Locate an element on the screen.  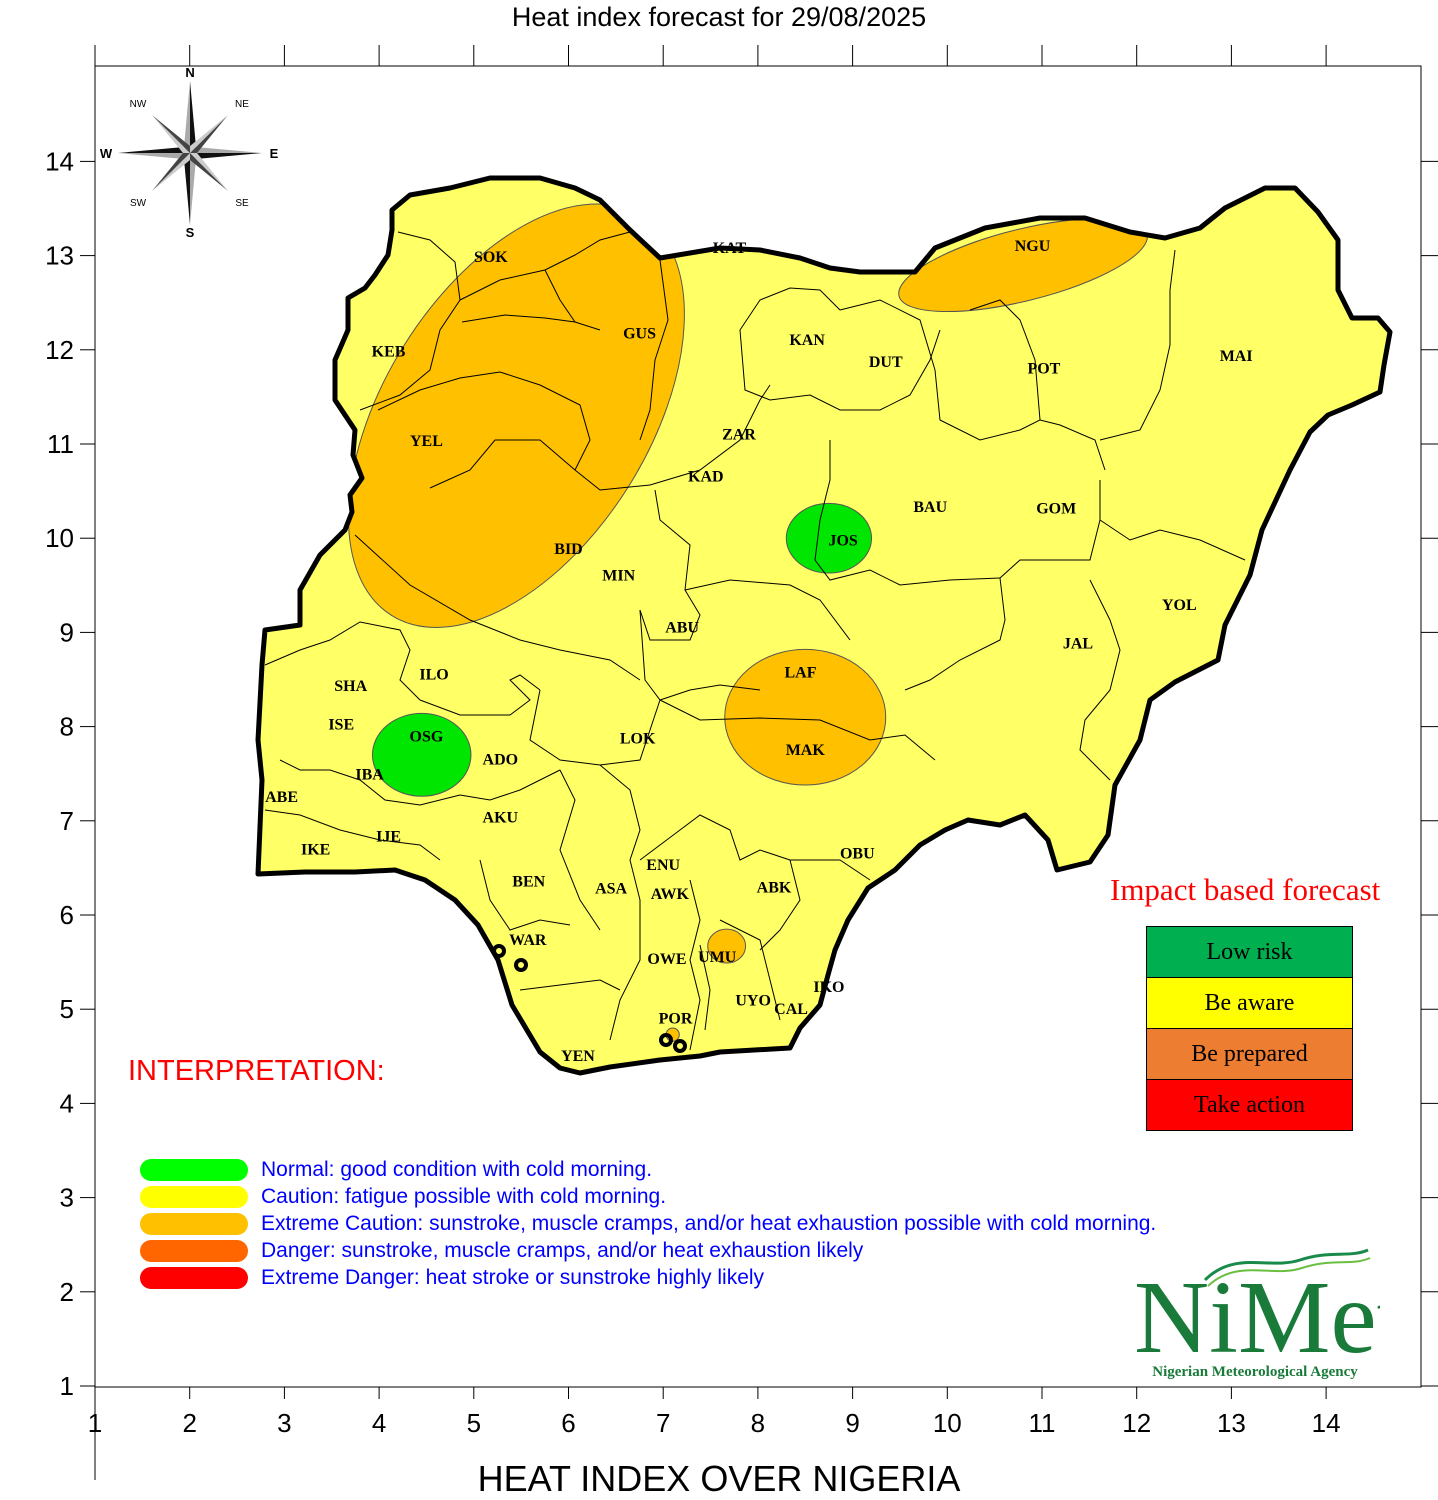
state-label-yel: YEL is located at coordinates (426, 441).